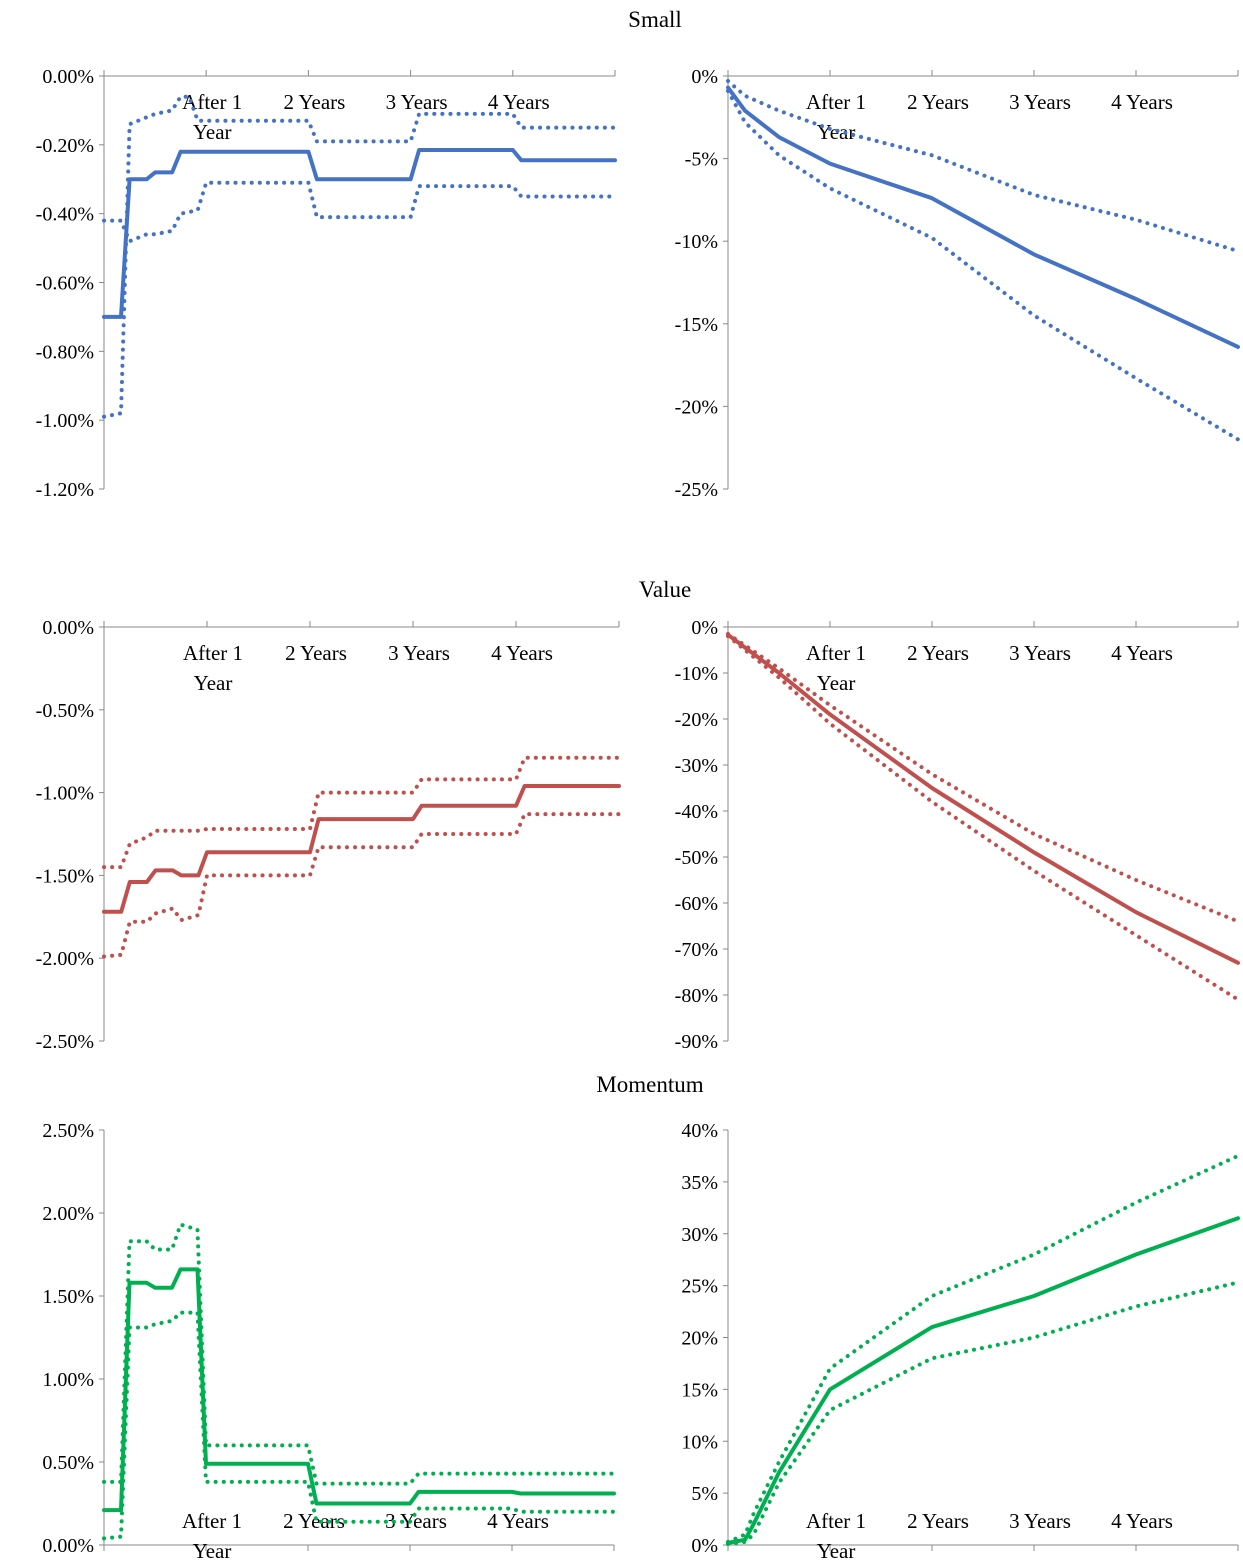 The width and height of the screenshot is (1243, 1568). Describe the element at coordinates (1142, 1521) in the screenshot. I see `momentum-cumulative-x-category-label: 4 Years` at that location.